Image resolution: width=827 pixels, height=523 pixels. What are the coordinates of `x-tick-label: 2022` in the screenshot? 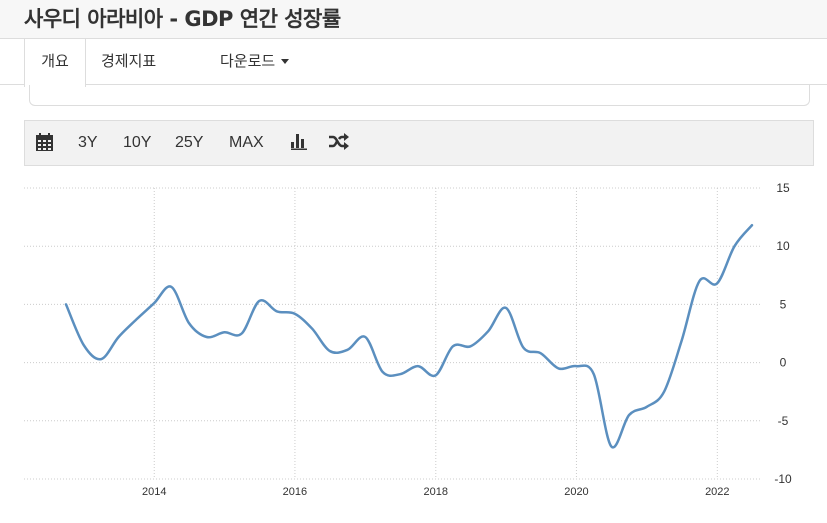 It's located at (717, 492).